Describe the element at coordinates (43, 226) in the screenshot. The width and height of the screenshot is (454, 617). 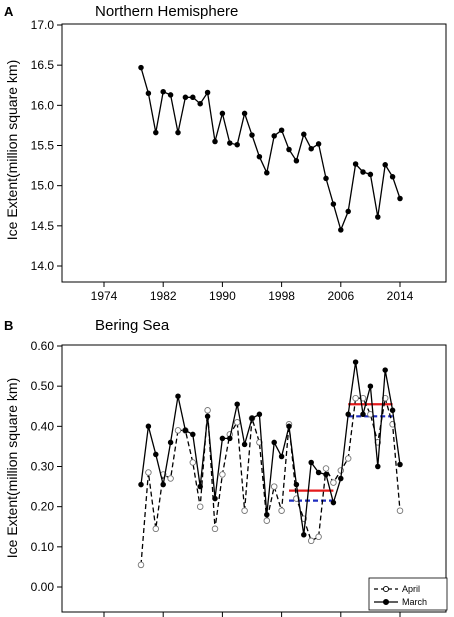
I see `panel-a-ytick-label: 14.5` at that location.